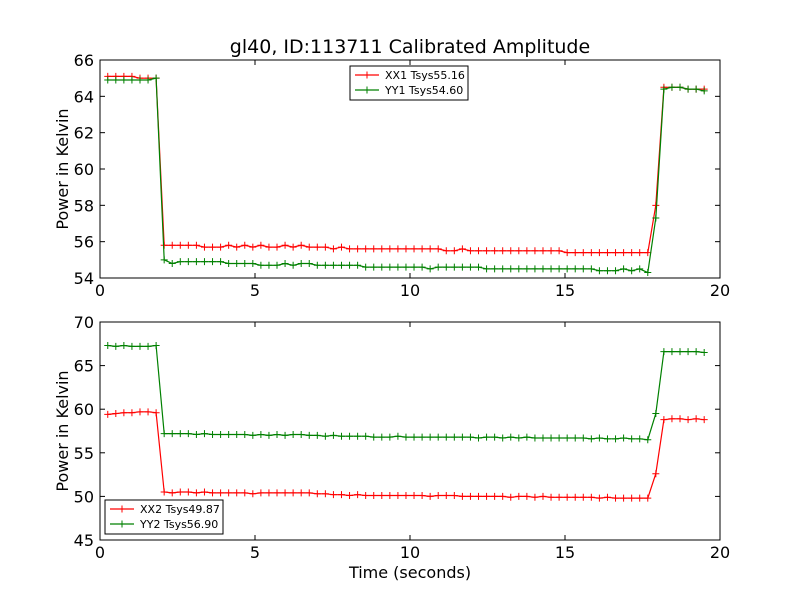 The width and height of the screenshot is (800, 600). What do you see at coordinates (62, 168) in the screenshot?
I see `y-axis-label: Power in Kelvin` at bounding box center [62, 168].